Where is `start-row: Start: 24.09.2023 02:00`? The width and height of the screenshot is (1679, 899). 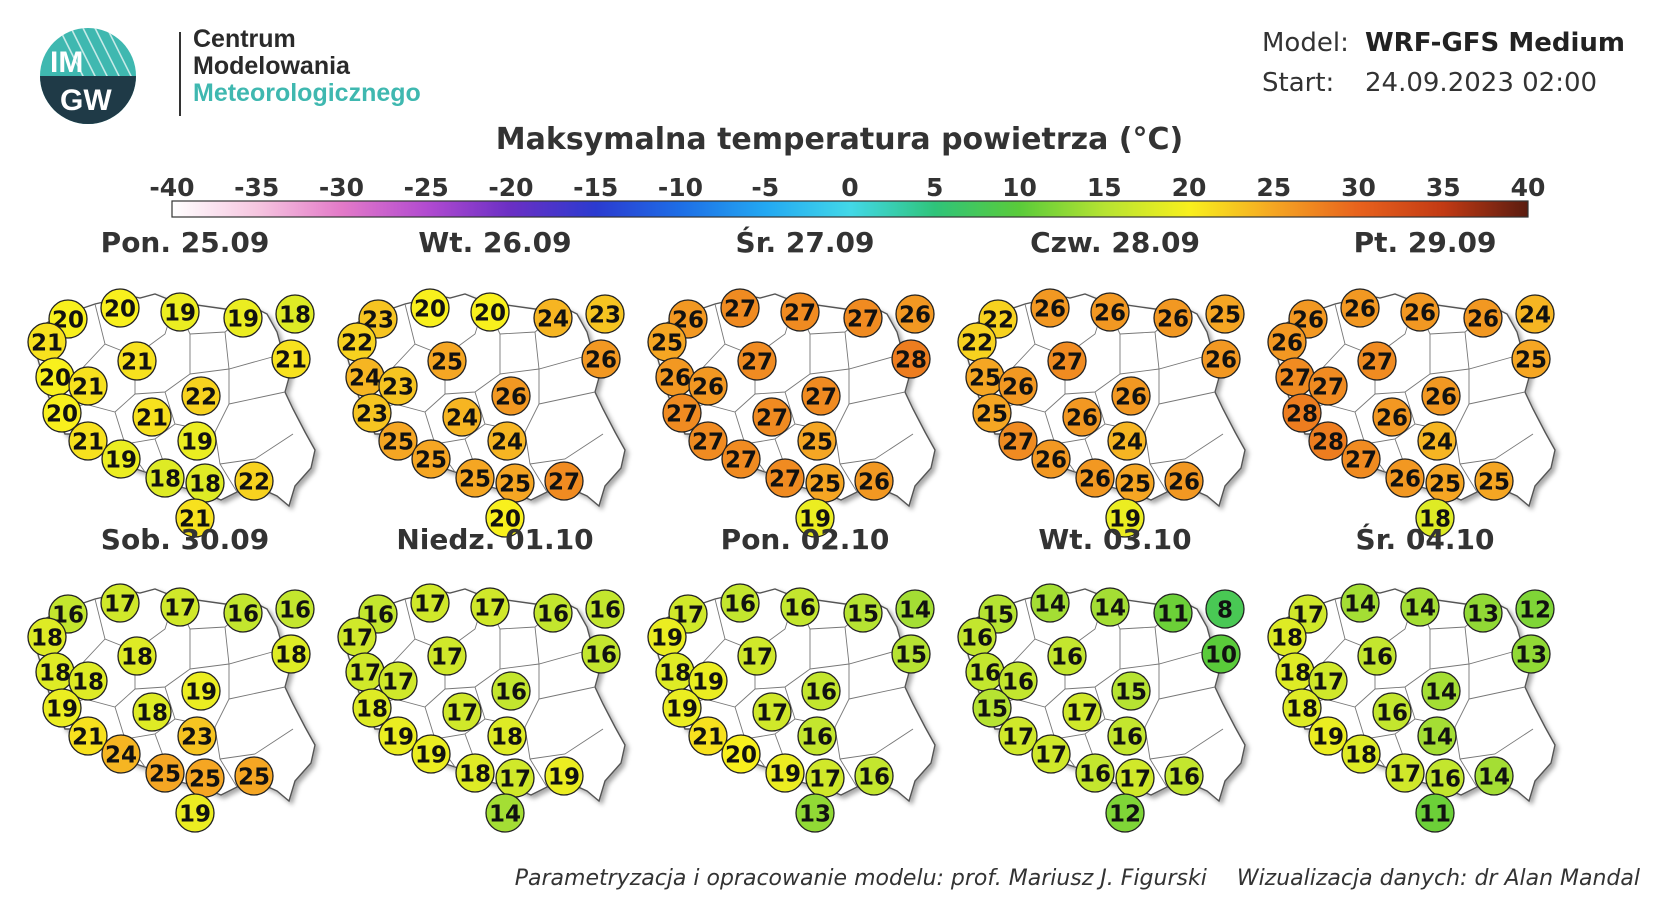
start-row: Start: 24.09.2023 02:00 is located at coordinates (1443, 88).